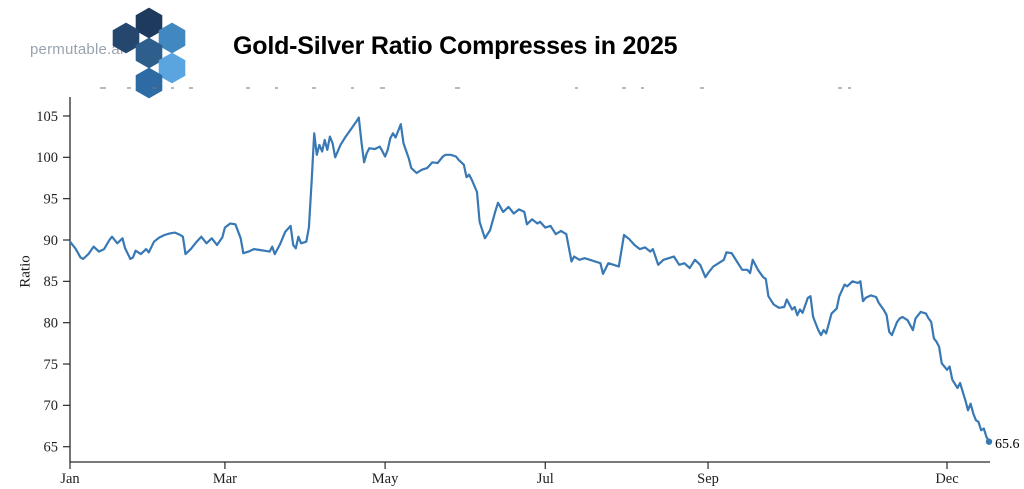  I want to click on y-tick-label: 100, so click(47, 158).